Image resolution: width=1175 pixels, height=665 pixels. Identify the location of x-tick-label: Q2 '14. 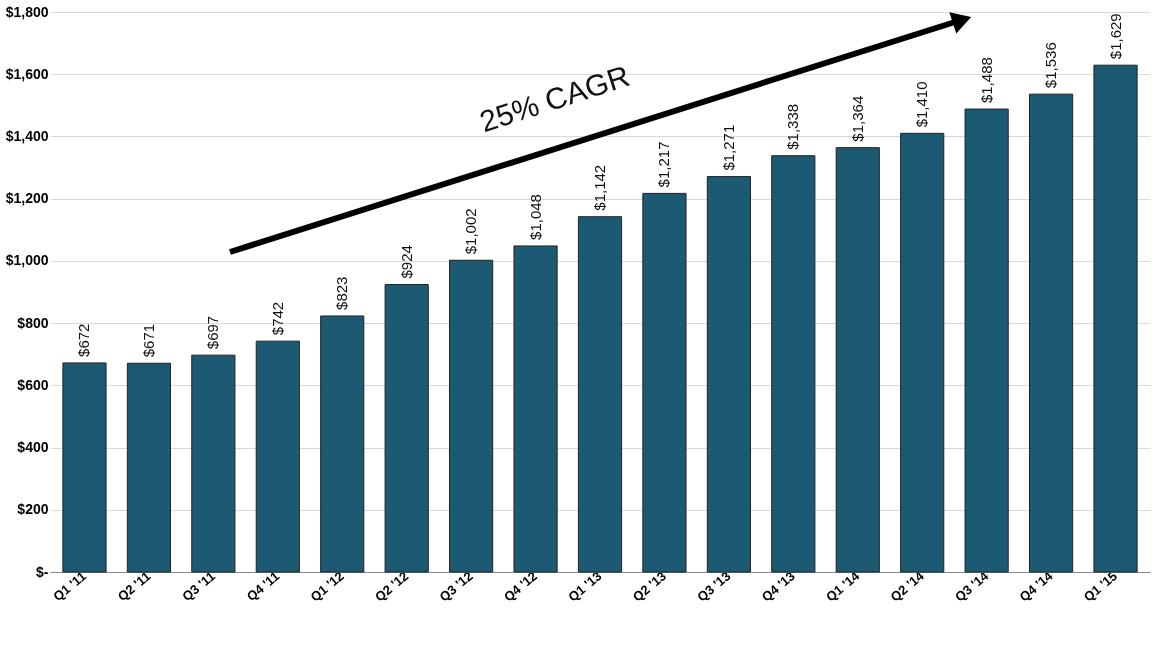
(907, 586).